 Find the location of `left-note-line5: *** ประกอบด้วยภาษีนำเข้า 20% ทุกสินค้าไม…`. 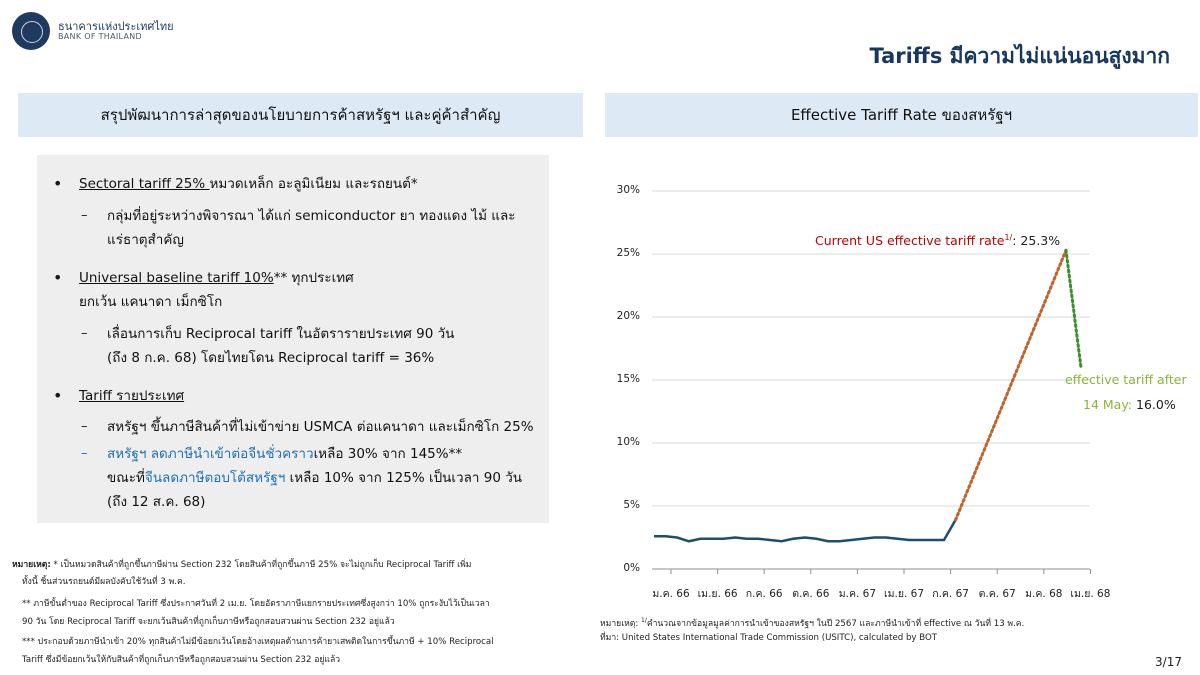

left-note-line5: *** ประกอบด้วยภาษีนำเข้า 20% ทุกสินค้าไม… is located at coordinates (258, 642).